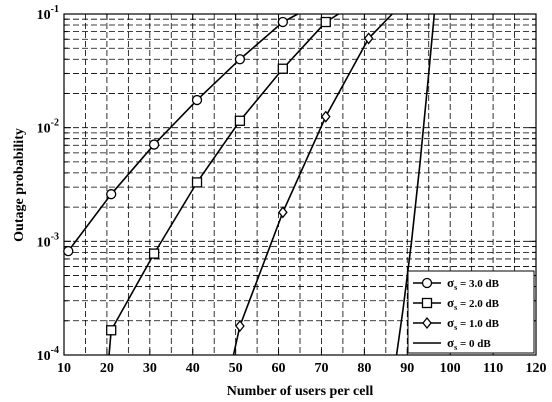 The image size is (552, 402). What do you see at coordinates (364, 368) in the screenshot?
I see `x-tick-label: 80` at bounding box center [364, 368].